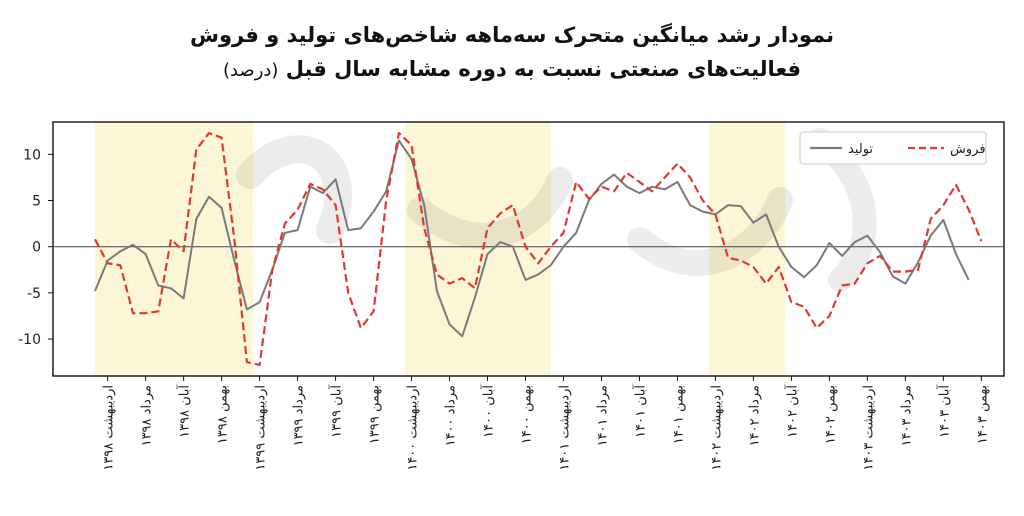 The height and width of the screenshot is (516, 1024). I want to click on legend-label-sales: فروش, so click(968, 149).